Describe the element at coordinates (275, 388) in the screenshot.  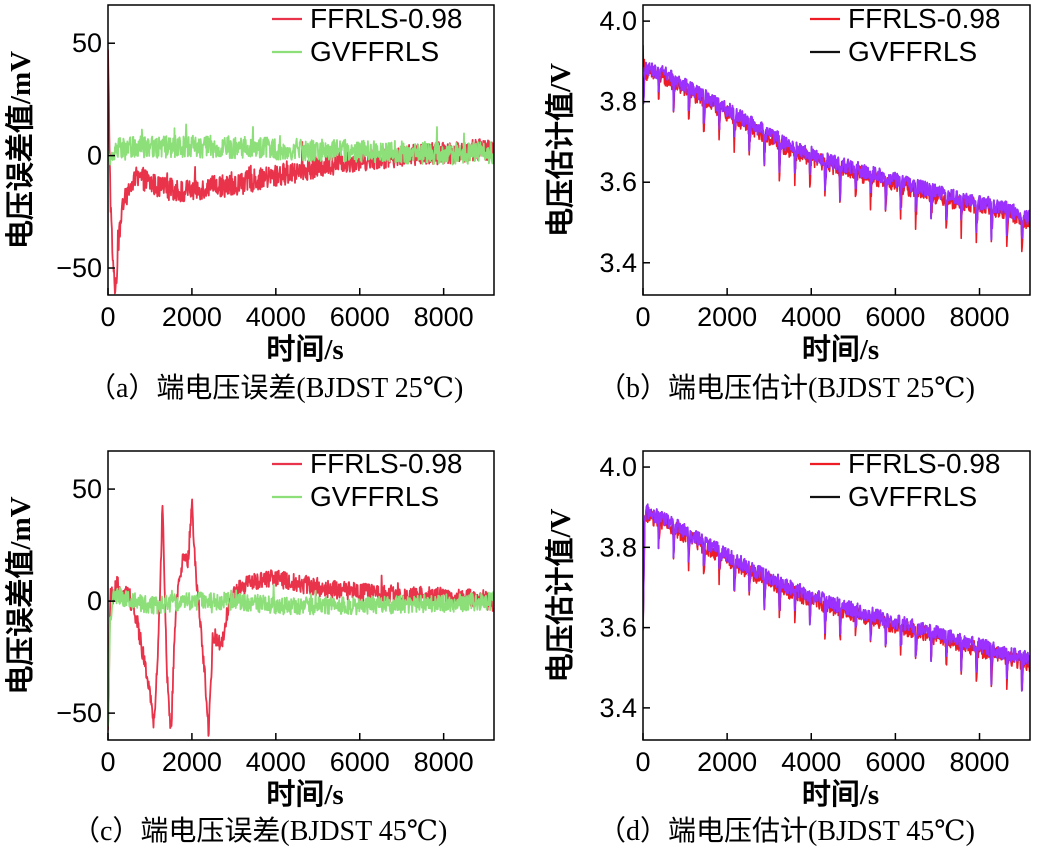
I see `panel-caption: （a）端电压误差(BJDST 25℃)` at that location.